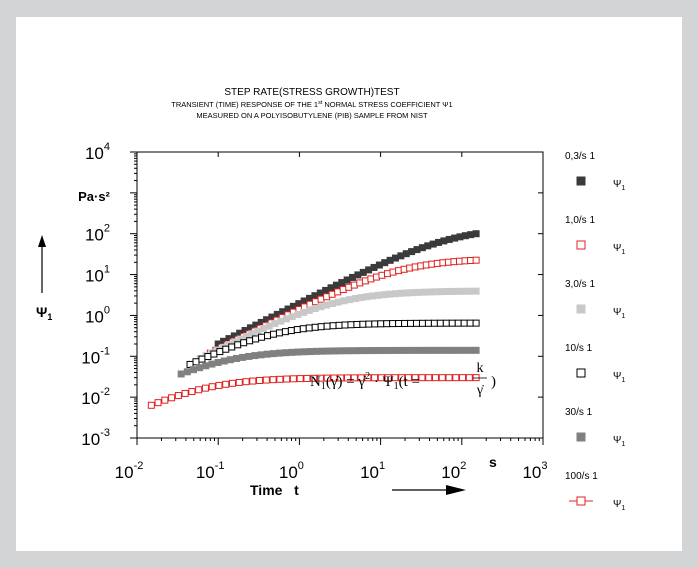  Describe the element at coordinates (210, 471) in the screenshot. I see `x-tick-label: 10⁻¹` at that location.